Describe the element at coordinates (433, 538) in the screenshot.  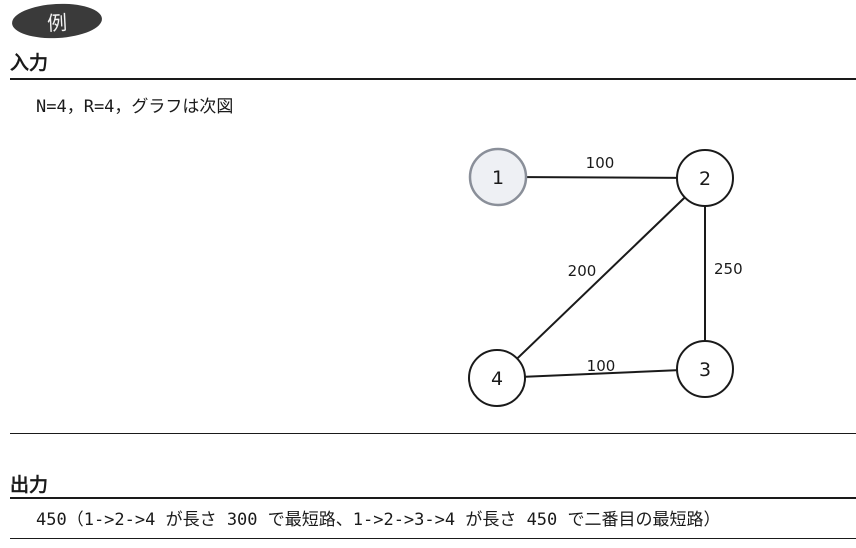
I see `output-bottom-rule` at that location.